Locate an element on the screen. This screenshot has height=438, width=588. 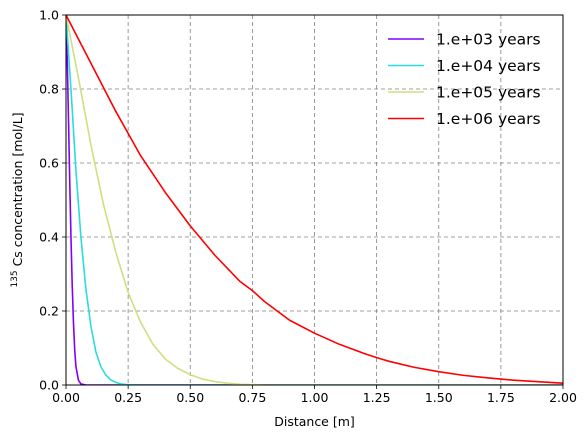
legend-label: 1.e+06 years is located at coordinates (488, 119).